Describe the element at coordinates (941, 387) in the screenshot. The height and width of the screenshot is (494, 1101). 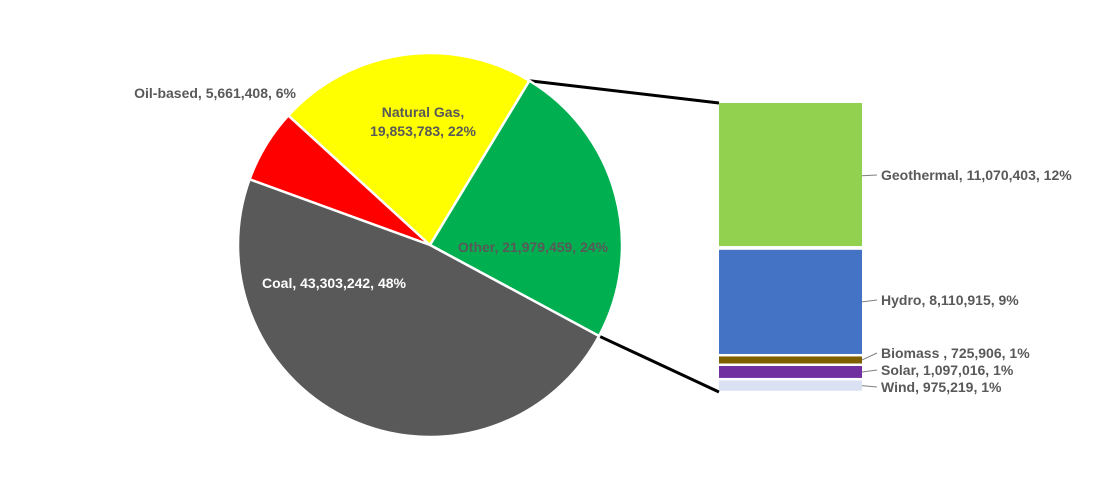
I see `bar-label-wind: Wind, 975,219, 1%` at that location.